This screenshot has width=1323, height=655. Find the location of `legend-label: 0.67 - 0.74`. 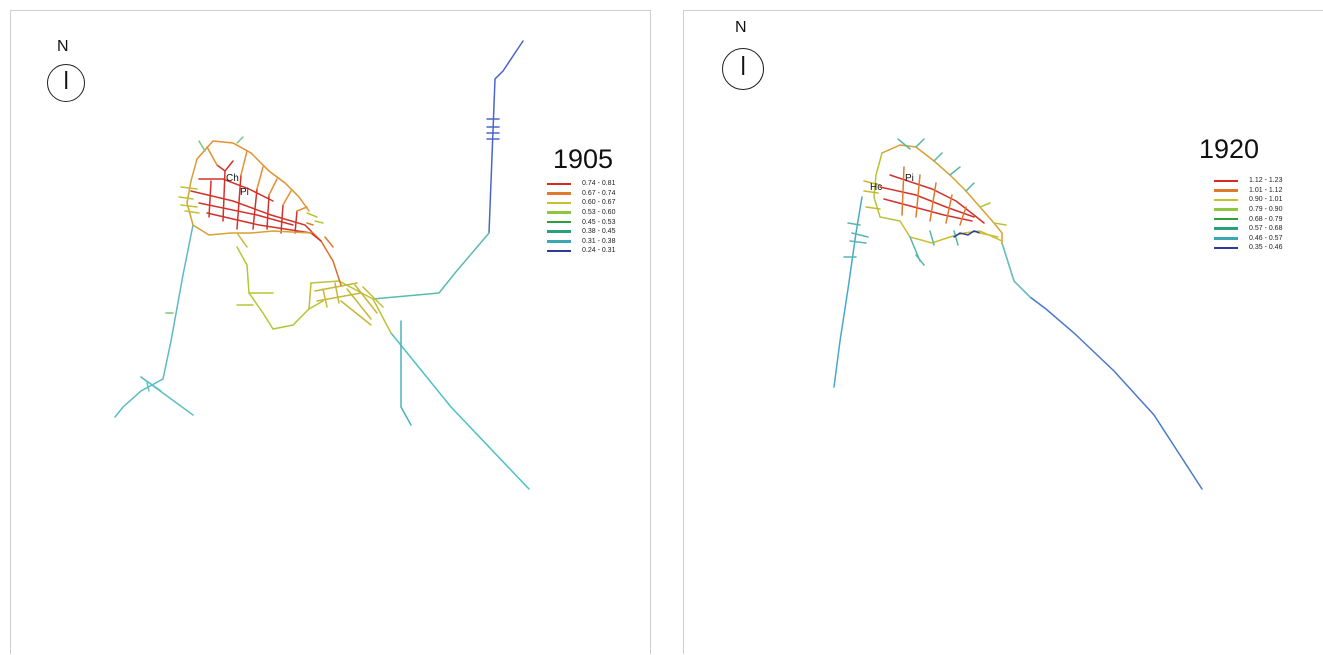

legend-label: 0.67 - 0.74 is located at coordinates (599, 193).